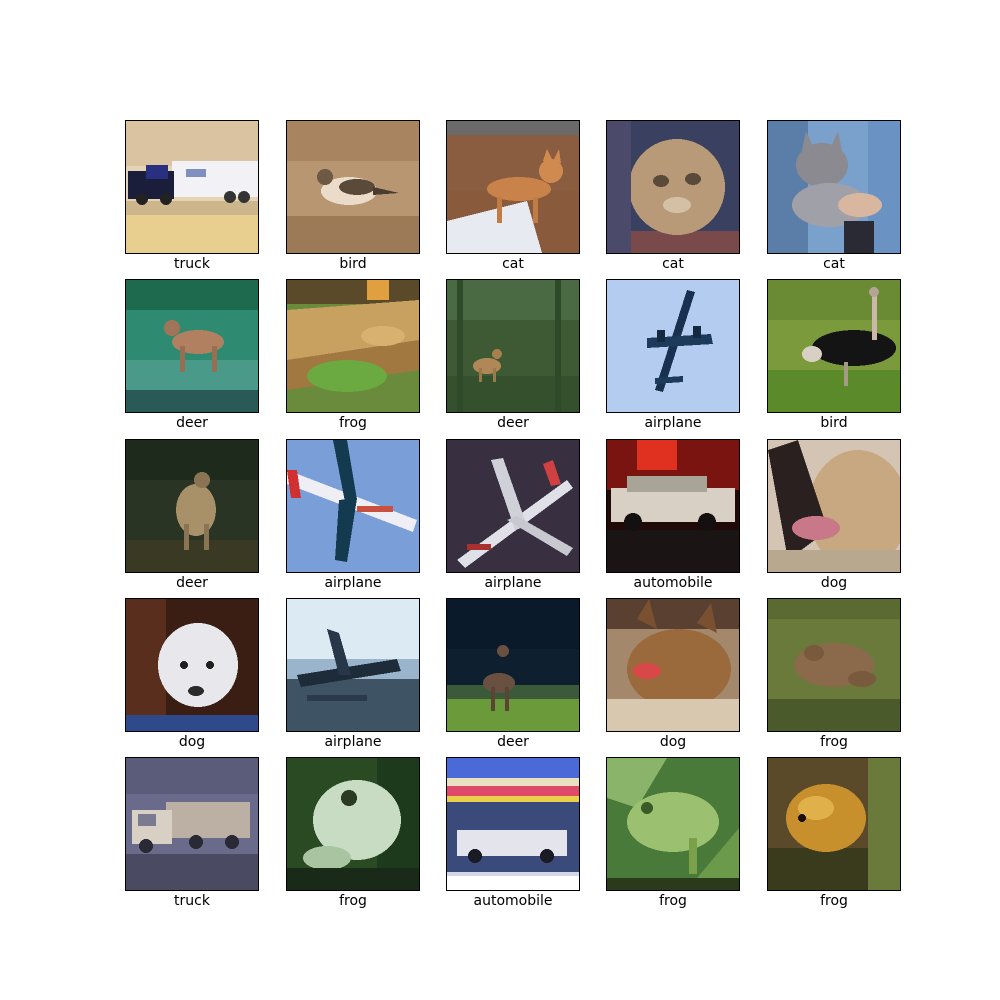 Image resolution: width=1000 pixels, height=1000 pixels. Describe the element at coordinates (353, 506) in the screenshot. I see `thumbnail-airplane-blue` at that location.